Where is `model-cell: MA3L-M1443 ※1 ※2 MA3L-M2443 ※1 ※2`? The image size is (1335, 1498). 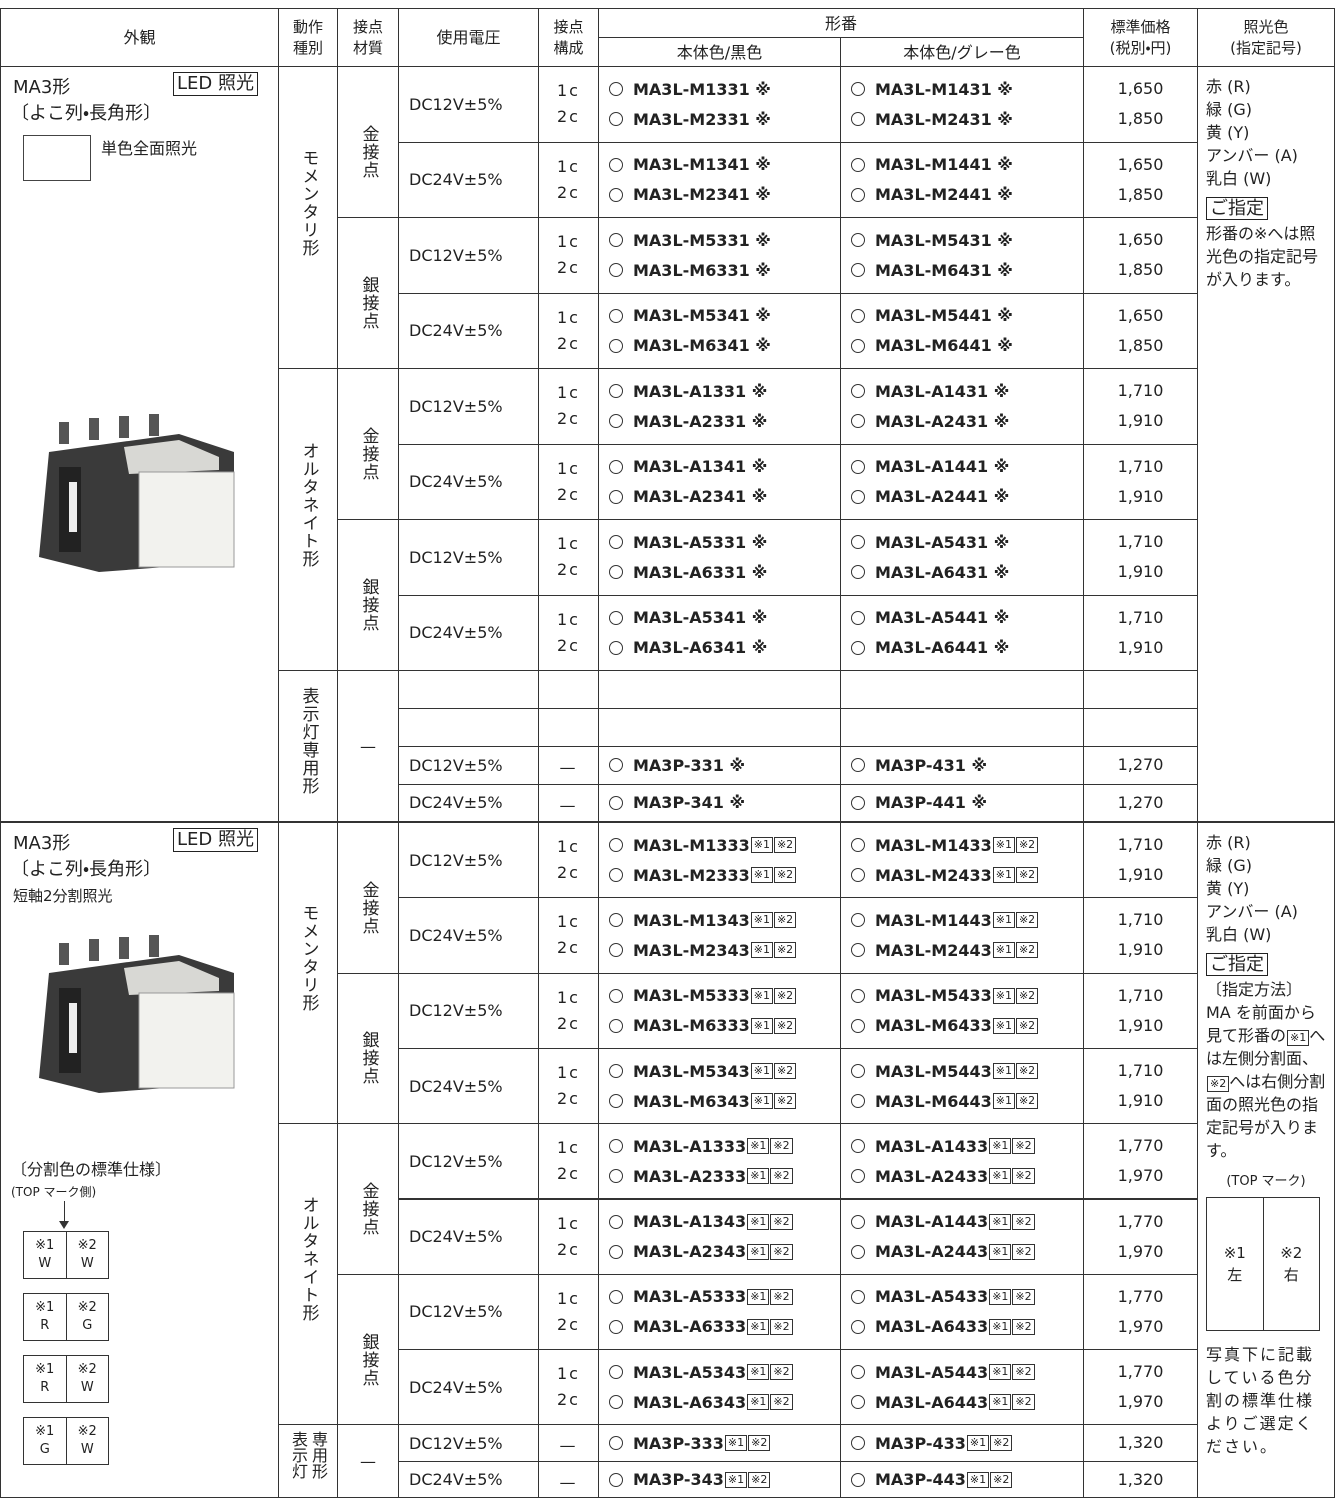 model-cell: MA3L-M1443 ※1 ※2 MA3L-M2443 ※1 ※2 is located at coordinates (962, 935).